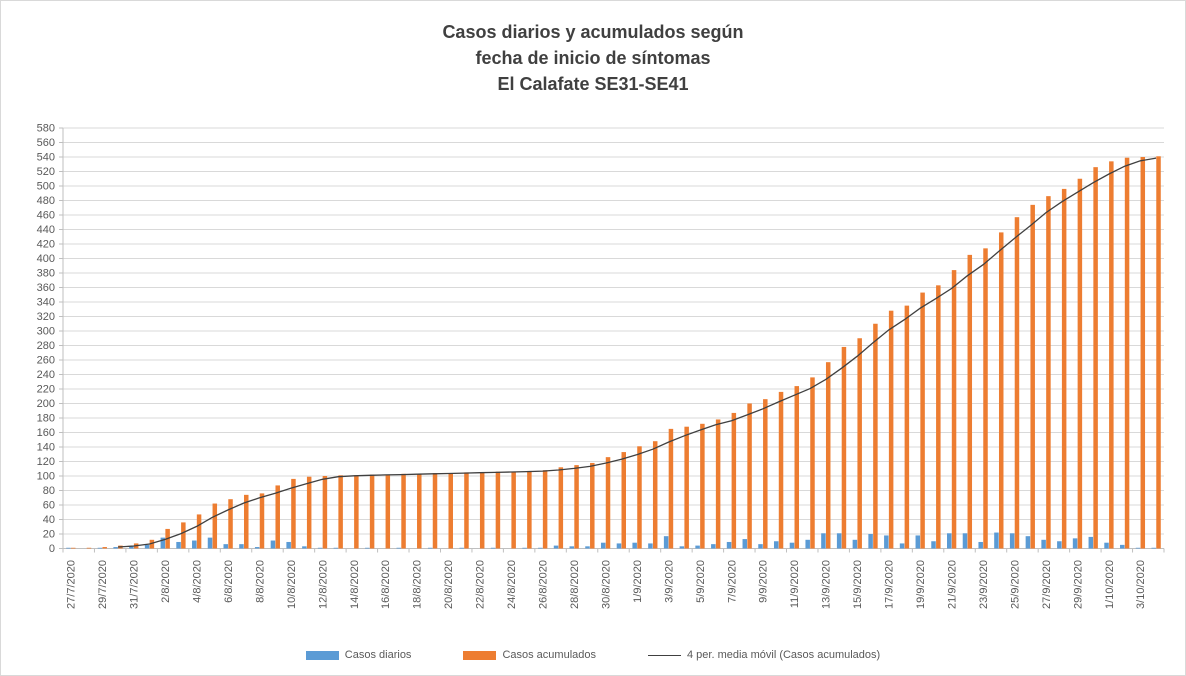 The width and height of the screenshot is (1186, 676). Describe the element at coordinates (449, 584) in the screenshot. I see `svg-text: 20/8/2020` at that location.